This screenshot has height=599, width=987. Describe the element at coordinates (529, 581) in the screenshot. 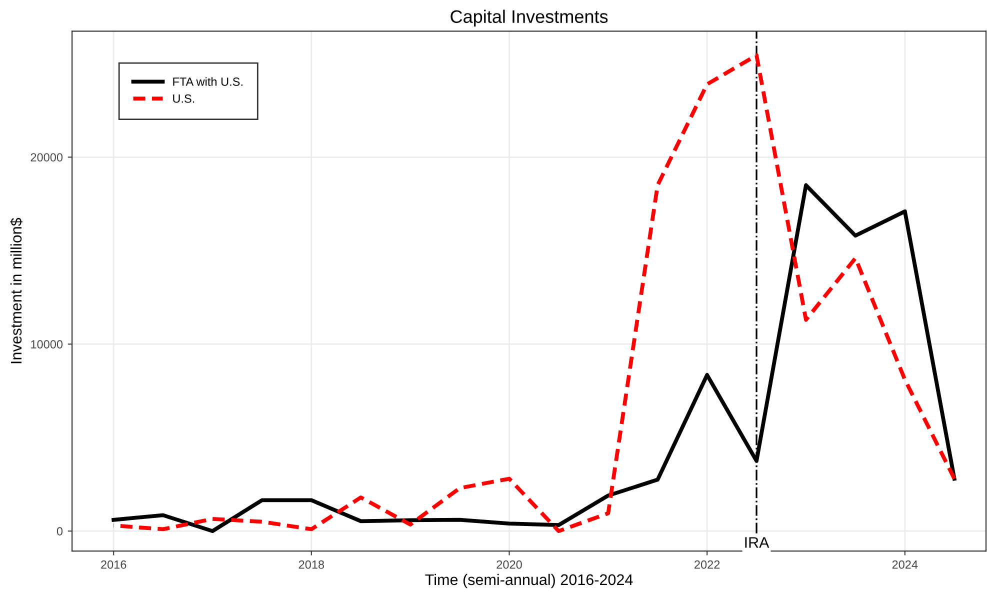

I see `x-axis-title: Time (semi-annual) 2016-2024` at that location.